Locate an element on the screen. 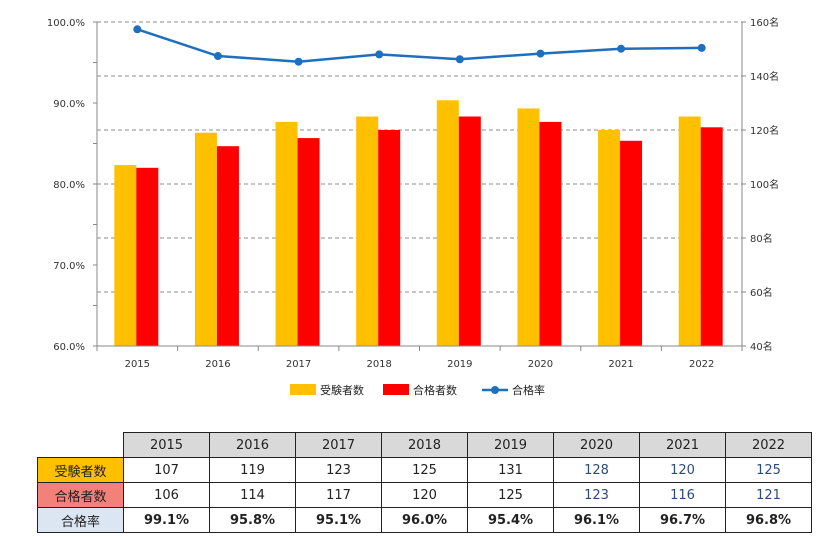 The height and width of the screenshot is (537, 840). left-tick-label: 80.0% is located at coordinates (69, 185).